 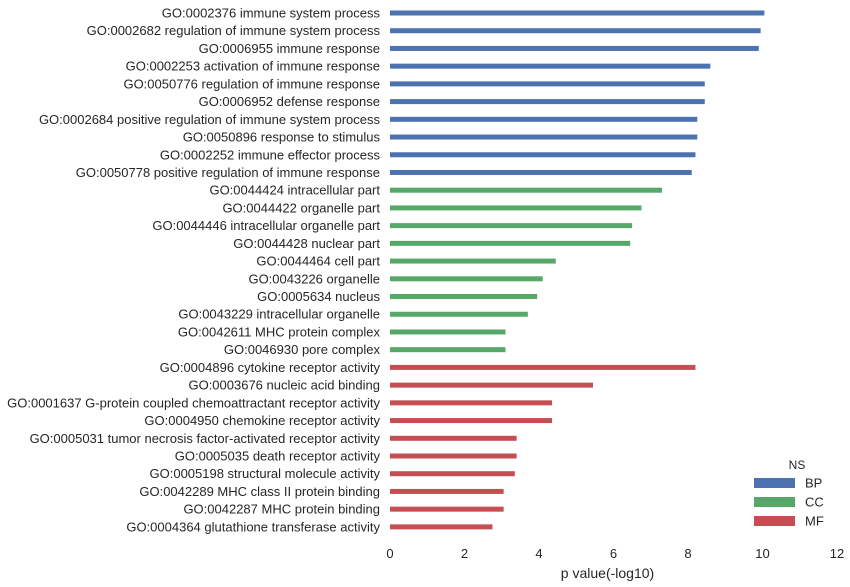 I want to click on x-tick-label: 8, so click(x=687, y=553).